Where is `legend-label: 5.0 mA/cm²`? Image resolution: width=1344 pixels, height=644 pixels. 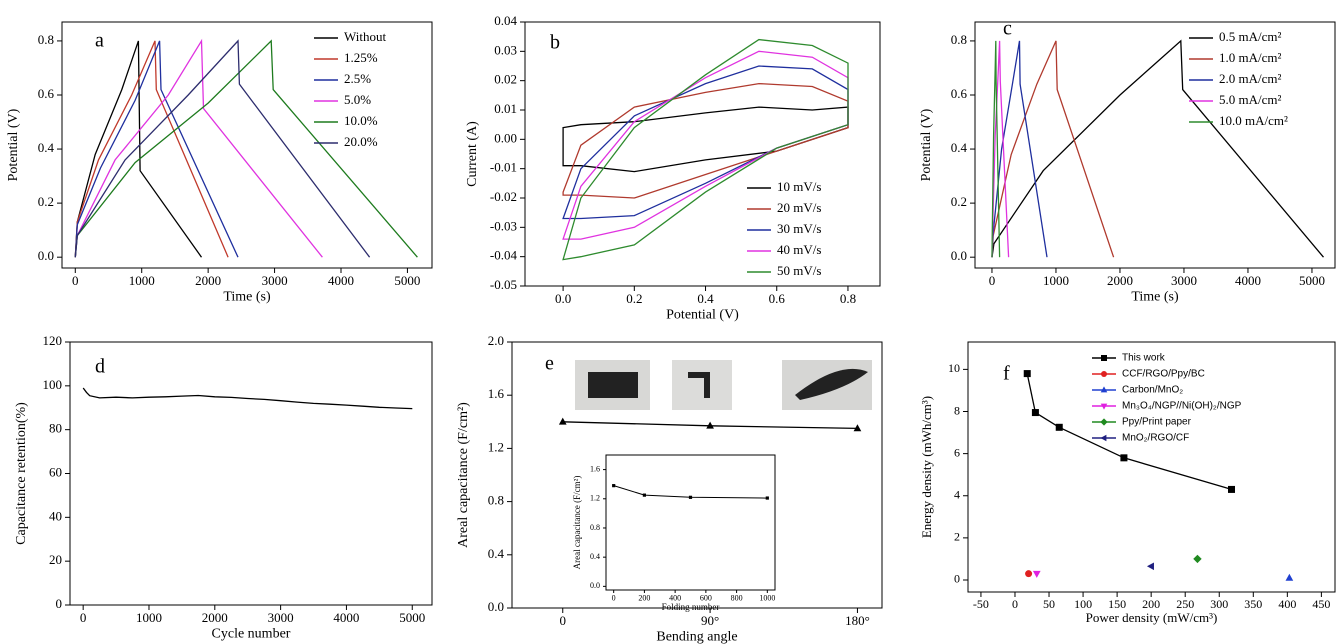 legend-label: 5.0 mA/cm² is located at coordinates (1250, 99).